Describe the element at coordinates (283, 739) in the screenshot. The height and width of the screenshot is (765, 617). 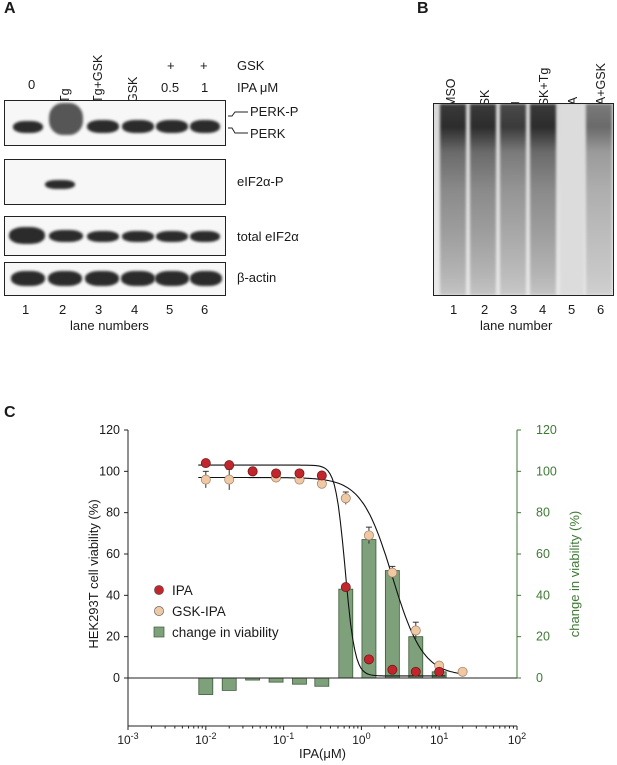
I see `x-tick-label: 10⁻¹` at that location.